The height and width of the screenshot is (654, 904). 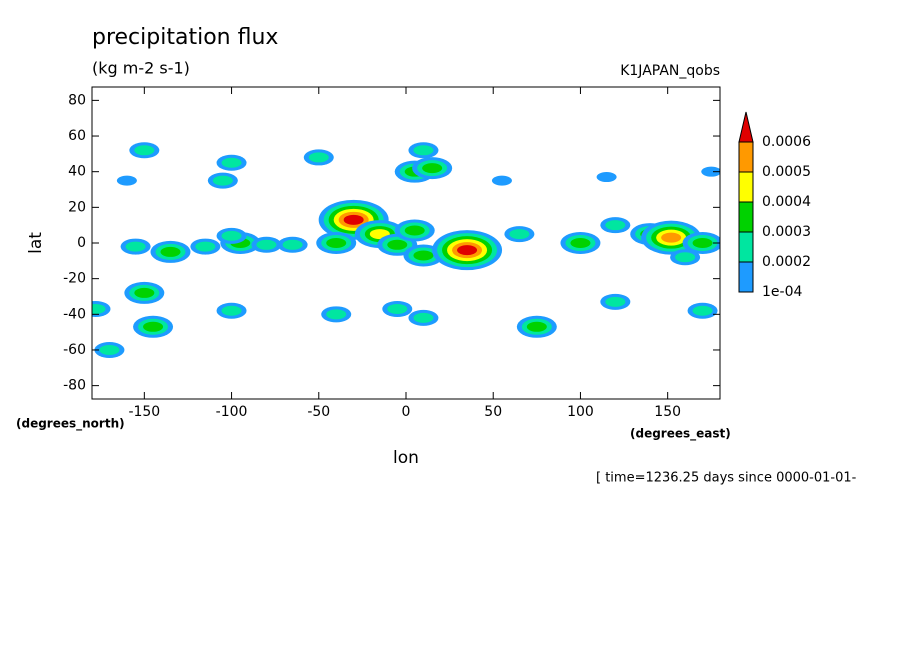 I want to click on chart-title: precipitation flux, so click(x=185, y=37).